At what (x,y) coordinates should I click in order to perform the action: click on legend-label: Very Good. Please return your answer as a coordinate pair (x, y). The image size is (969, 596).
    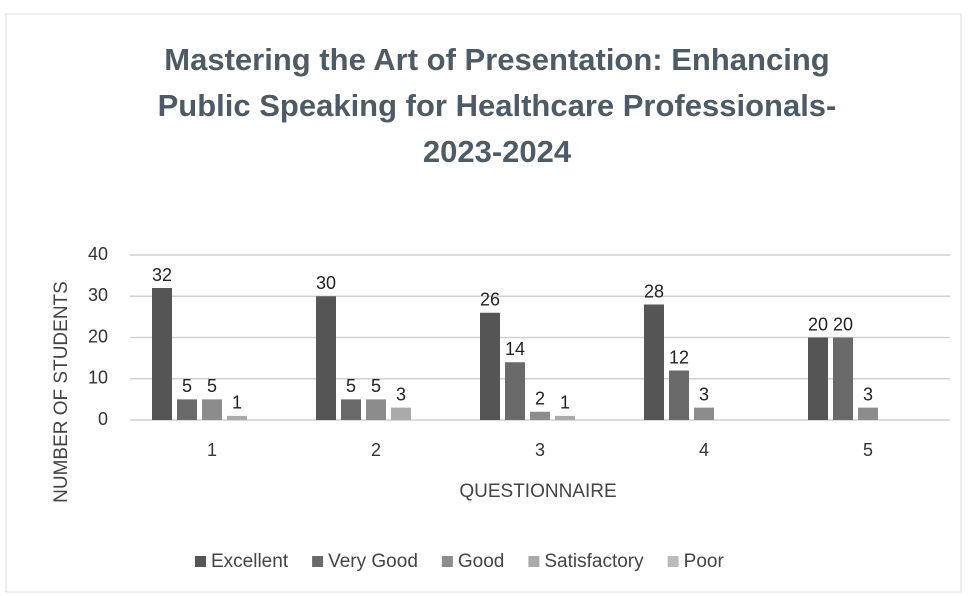
    Looking at the image, I should click on (373, 561).